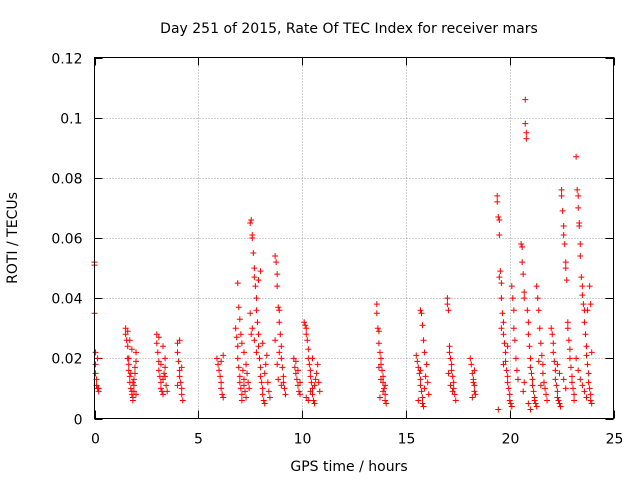  Describe the element at coordinates (66, 180) in the screenshot. I see `y-tick-label: 0.08` at that location.